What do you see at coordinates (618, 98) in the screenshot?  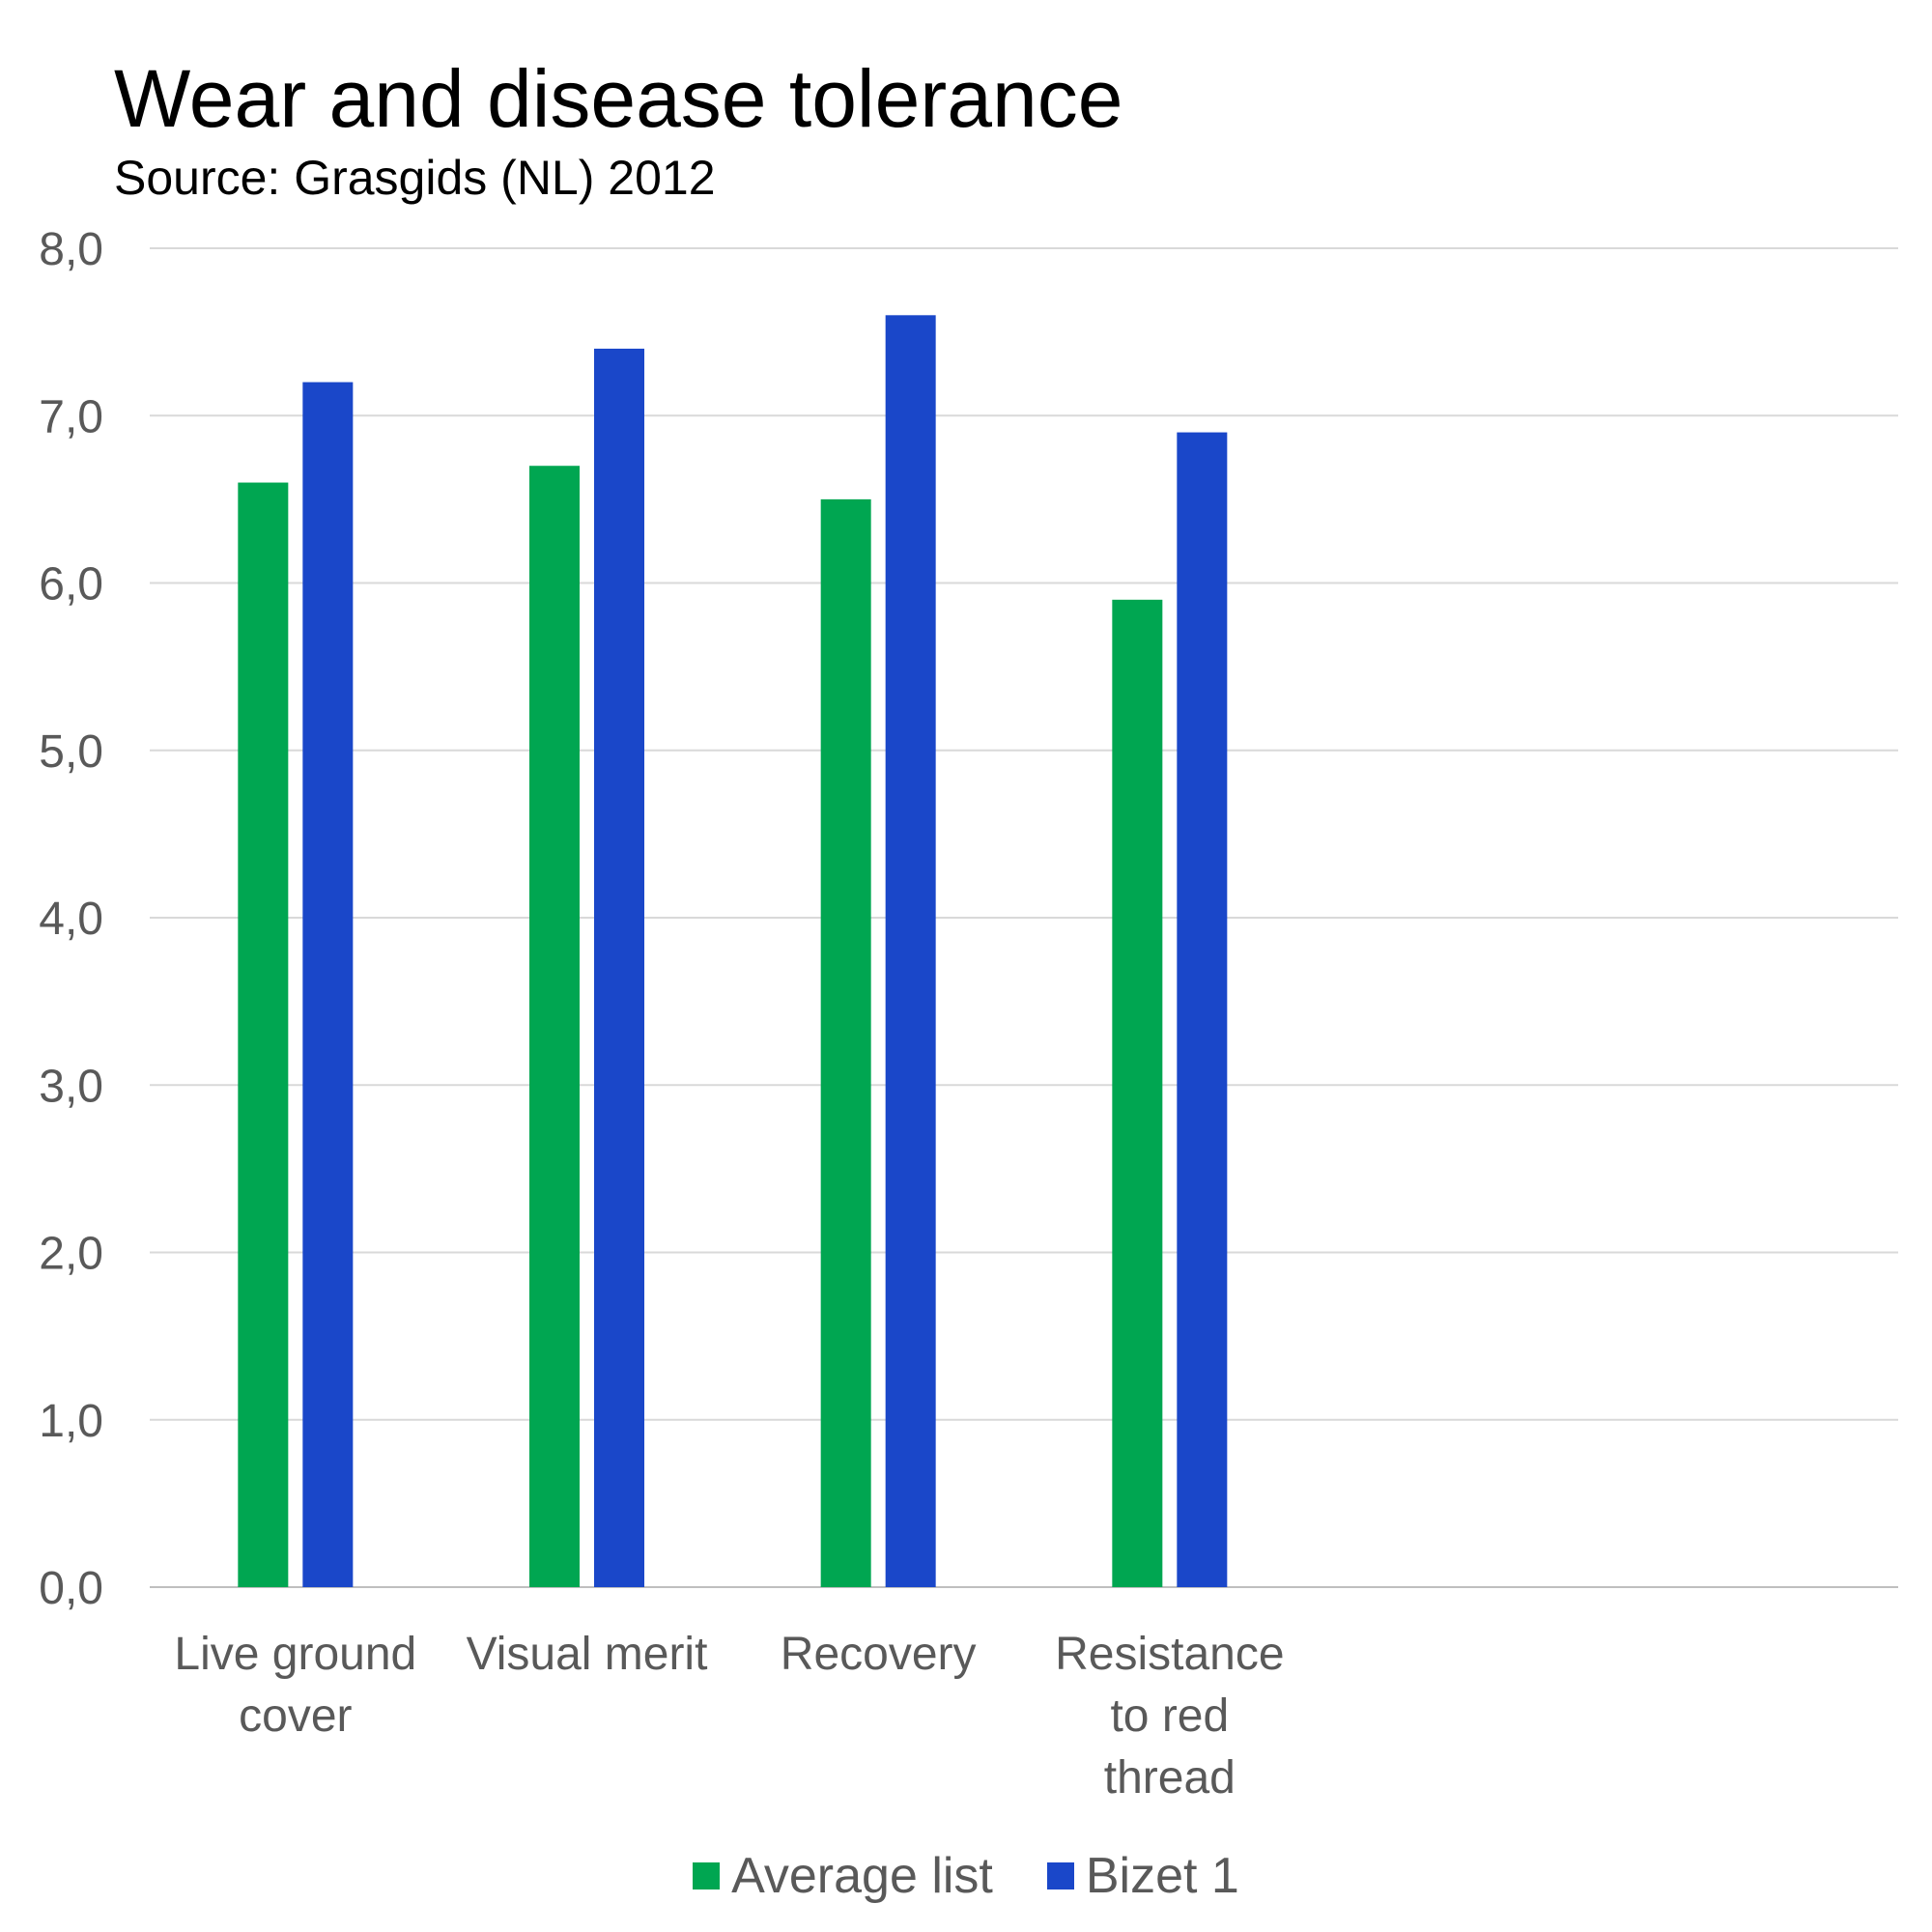 I see `chart-title: Wear and disease tolerance` at bounding box center [618, 98].